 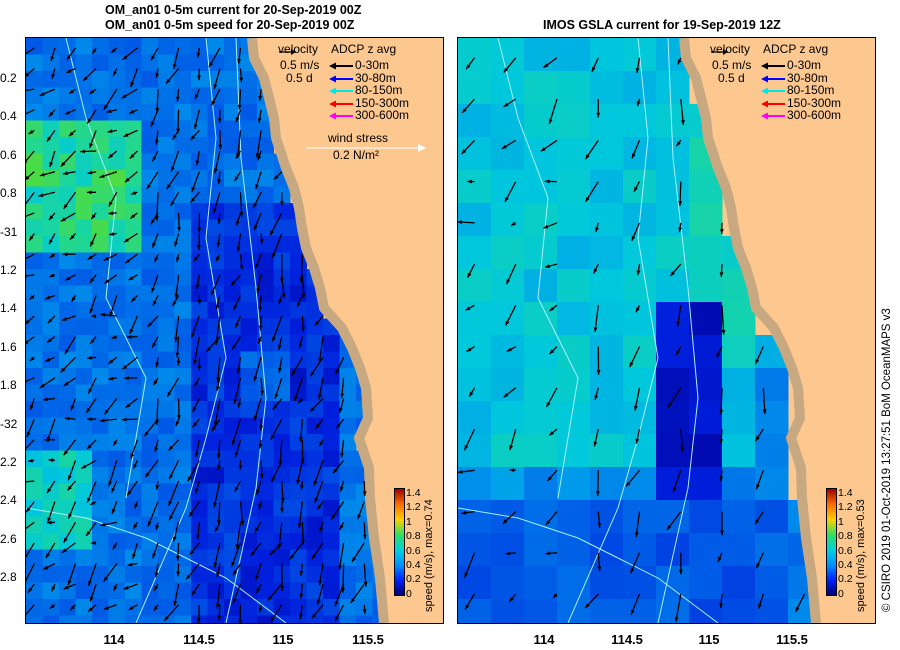 I want to click on y-tick-label: 1.2, so click(x=8, y=270).